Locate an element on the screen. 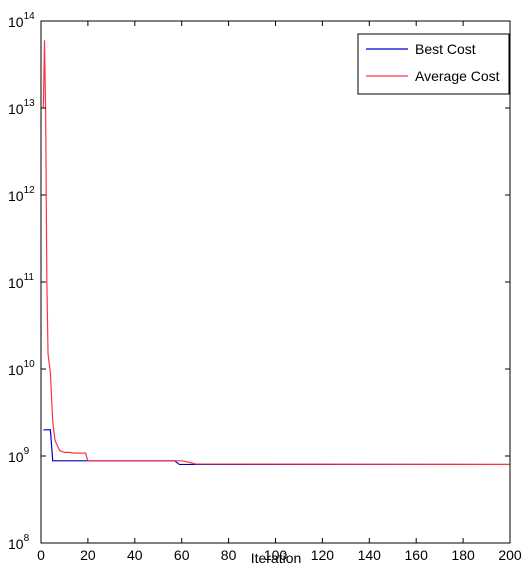 The image size is (525, 566). x-tick-label: 0 is located at coordinates (41, 555).